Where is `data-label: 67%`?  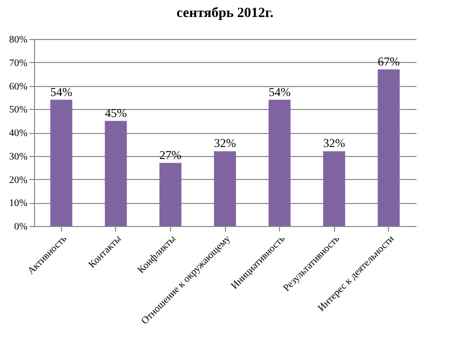 data-label: 67% is located at coordinates (389, 61).